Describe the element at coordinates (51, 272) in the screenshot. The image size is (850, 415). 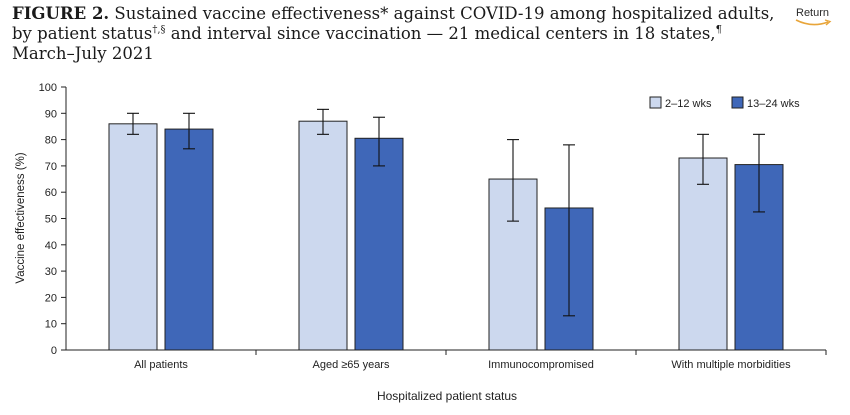
I see `y-tick-label: 30` at that location.